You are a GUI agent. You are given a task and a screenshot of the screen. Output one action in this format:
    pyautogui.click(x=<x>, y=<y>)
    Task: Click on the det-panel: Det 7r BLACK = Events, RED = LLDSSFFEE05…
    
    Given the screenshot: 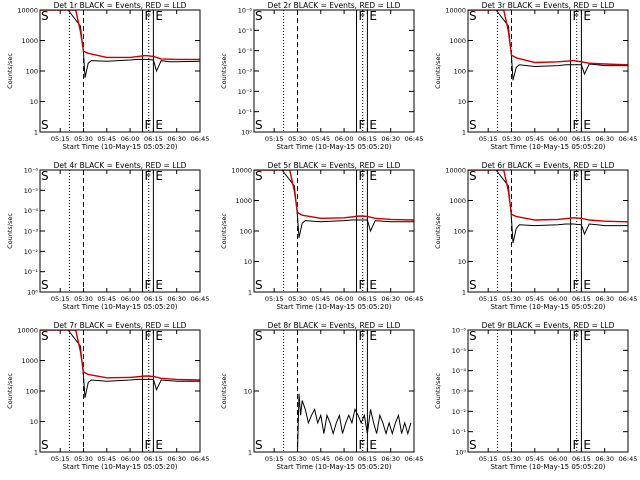 What is the action you would take?
    pyautogui.click(x=107, y=396)
    